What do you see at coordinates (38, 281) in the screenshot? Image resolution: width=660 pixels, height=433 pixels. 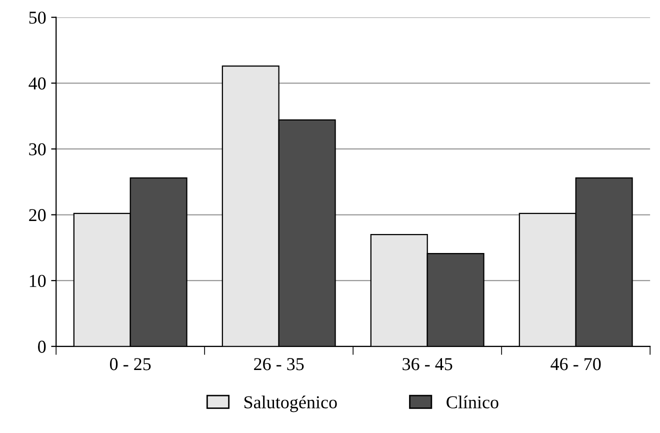 I see `y-tick-label: 10` at bounding box center [38, 281].